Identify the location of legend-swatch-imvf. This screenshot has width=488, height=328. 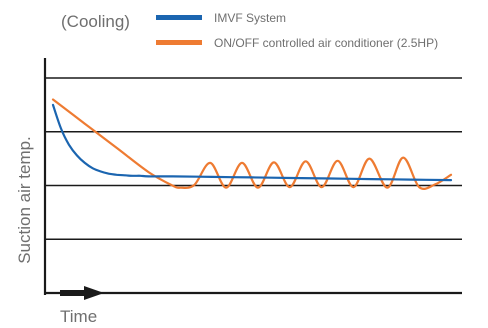
(179, 17).